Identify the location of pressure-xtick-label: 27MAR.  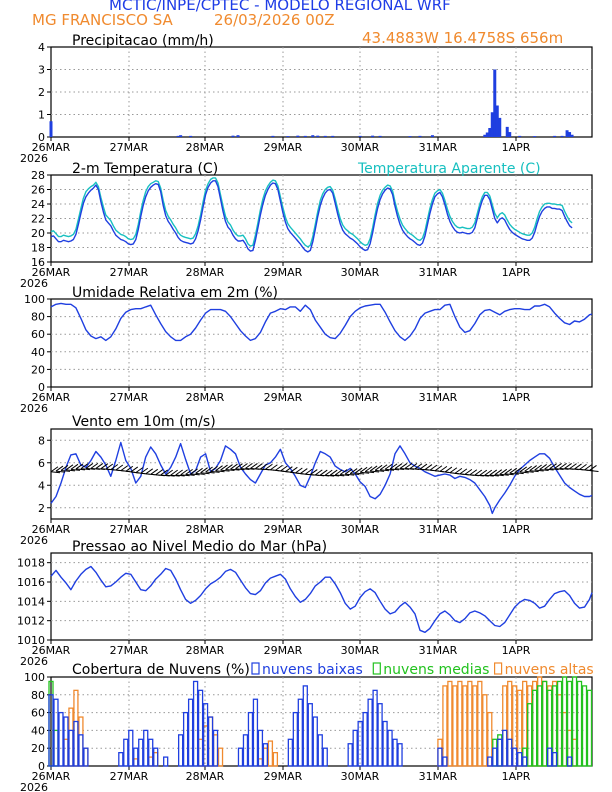
(129, 650).